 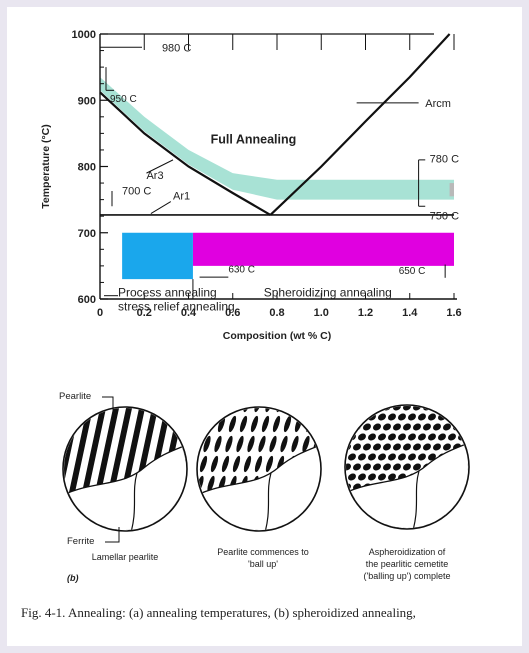 I want to click on label-750c: 750 C, so click(x=444, y=217).